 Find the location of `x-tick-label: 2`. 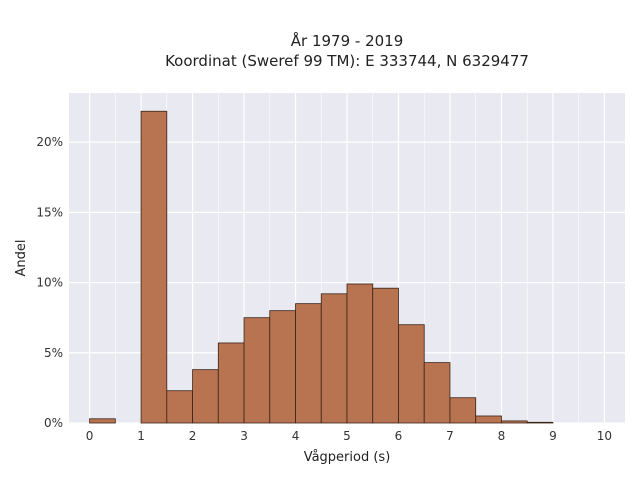

x-tick-label: 2 is located at coordinates (193, 436).